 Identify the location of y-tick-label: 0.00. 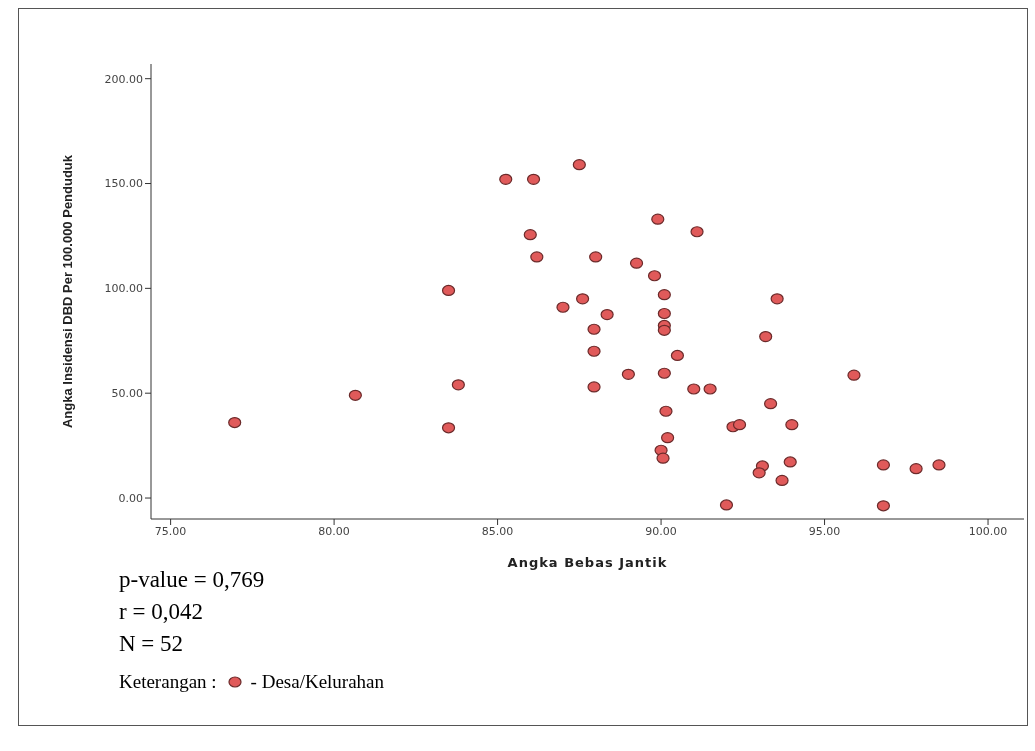
(130, 498).